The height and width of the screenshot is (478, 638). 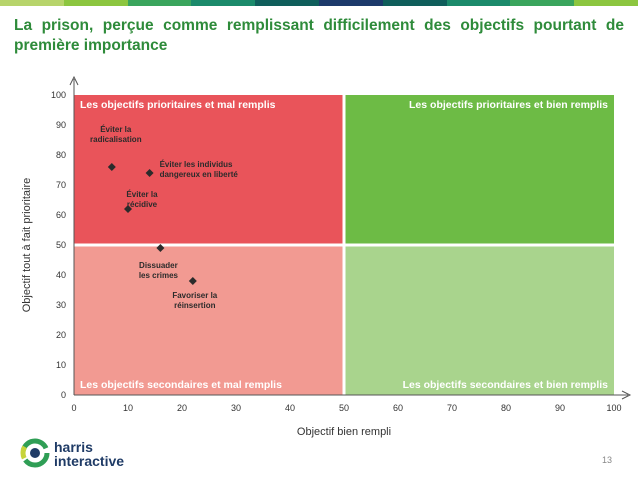 What do you see at coordinates (58, 95) in the screenshot?
I see `y-tick-label: 100` at bounding box center [58, 95].